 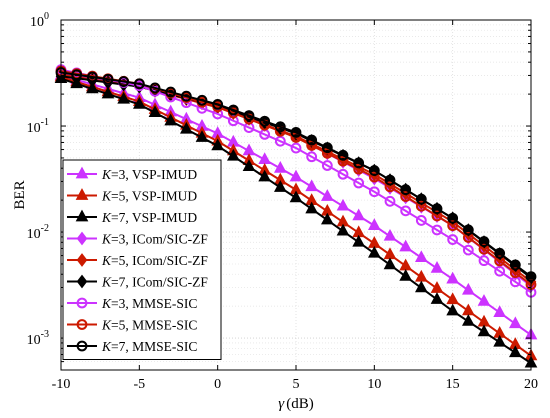 I want to click on x-axis-label-symbol: γ, so click(x=281, y=404).